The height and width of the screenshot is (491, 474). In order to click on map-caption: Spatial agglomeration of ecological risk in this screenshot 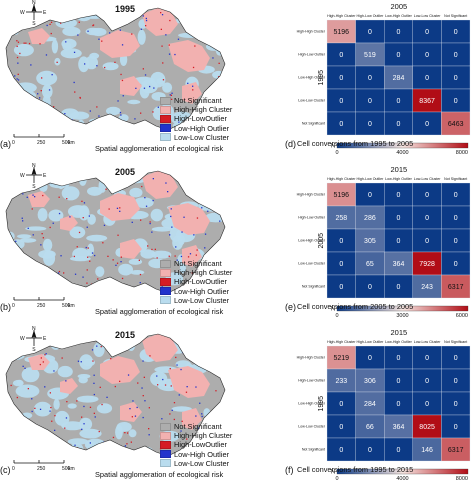, I will do `click(159, 311)`.